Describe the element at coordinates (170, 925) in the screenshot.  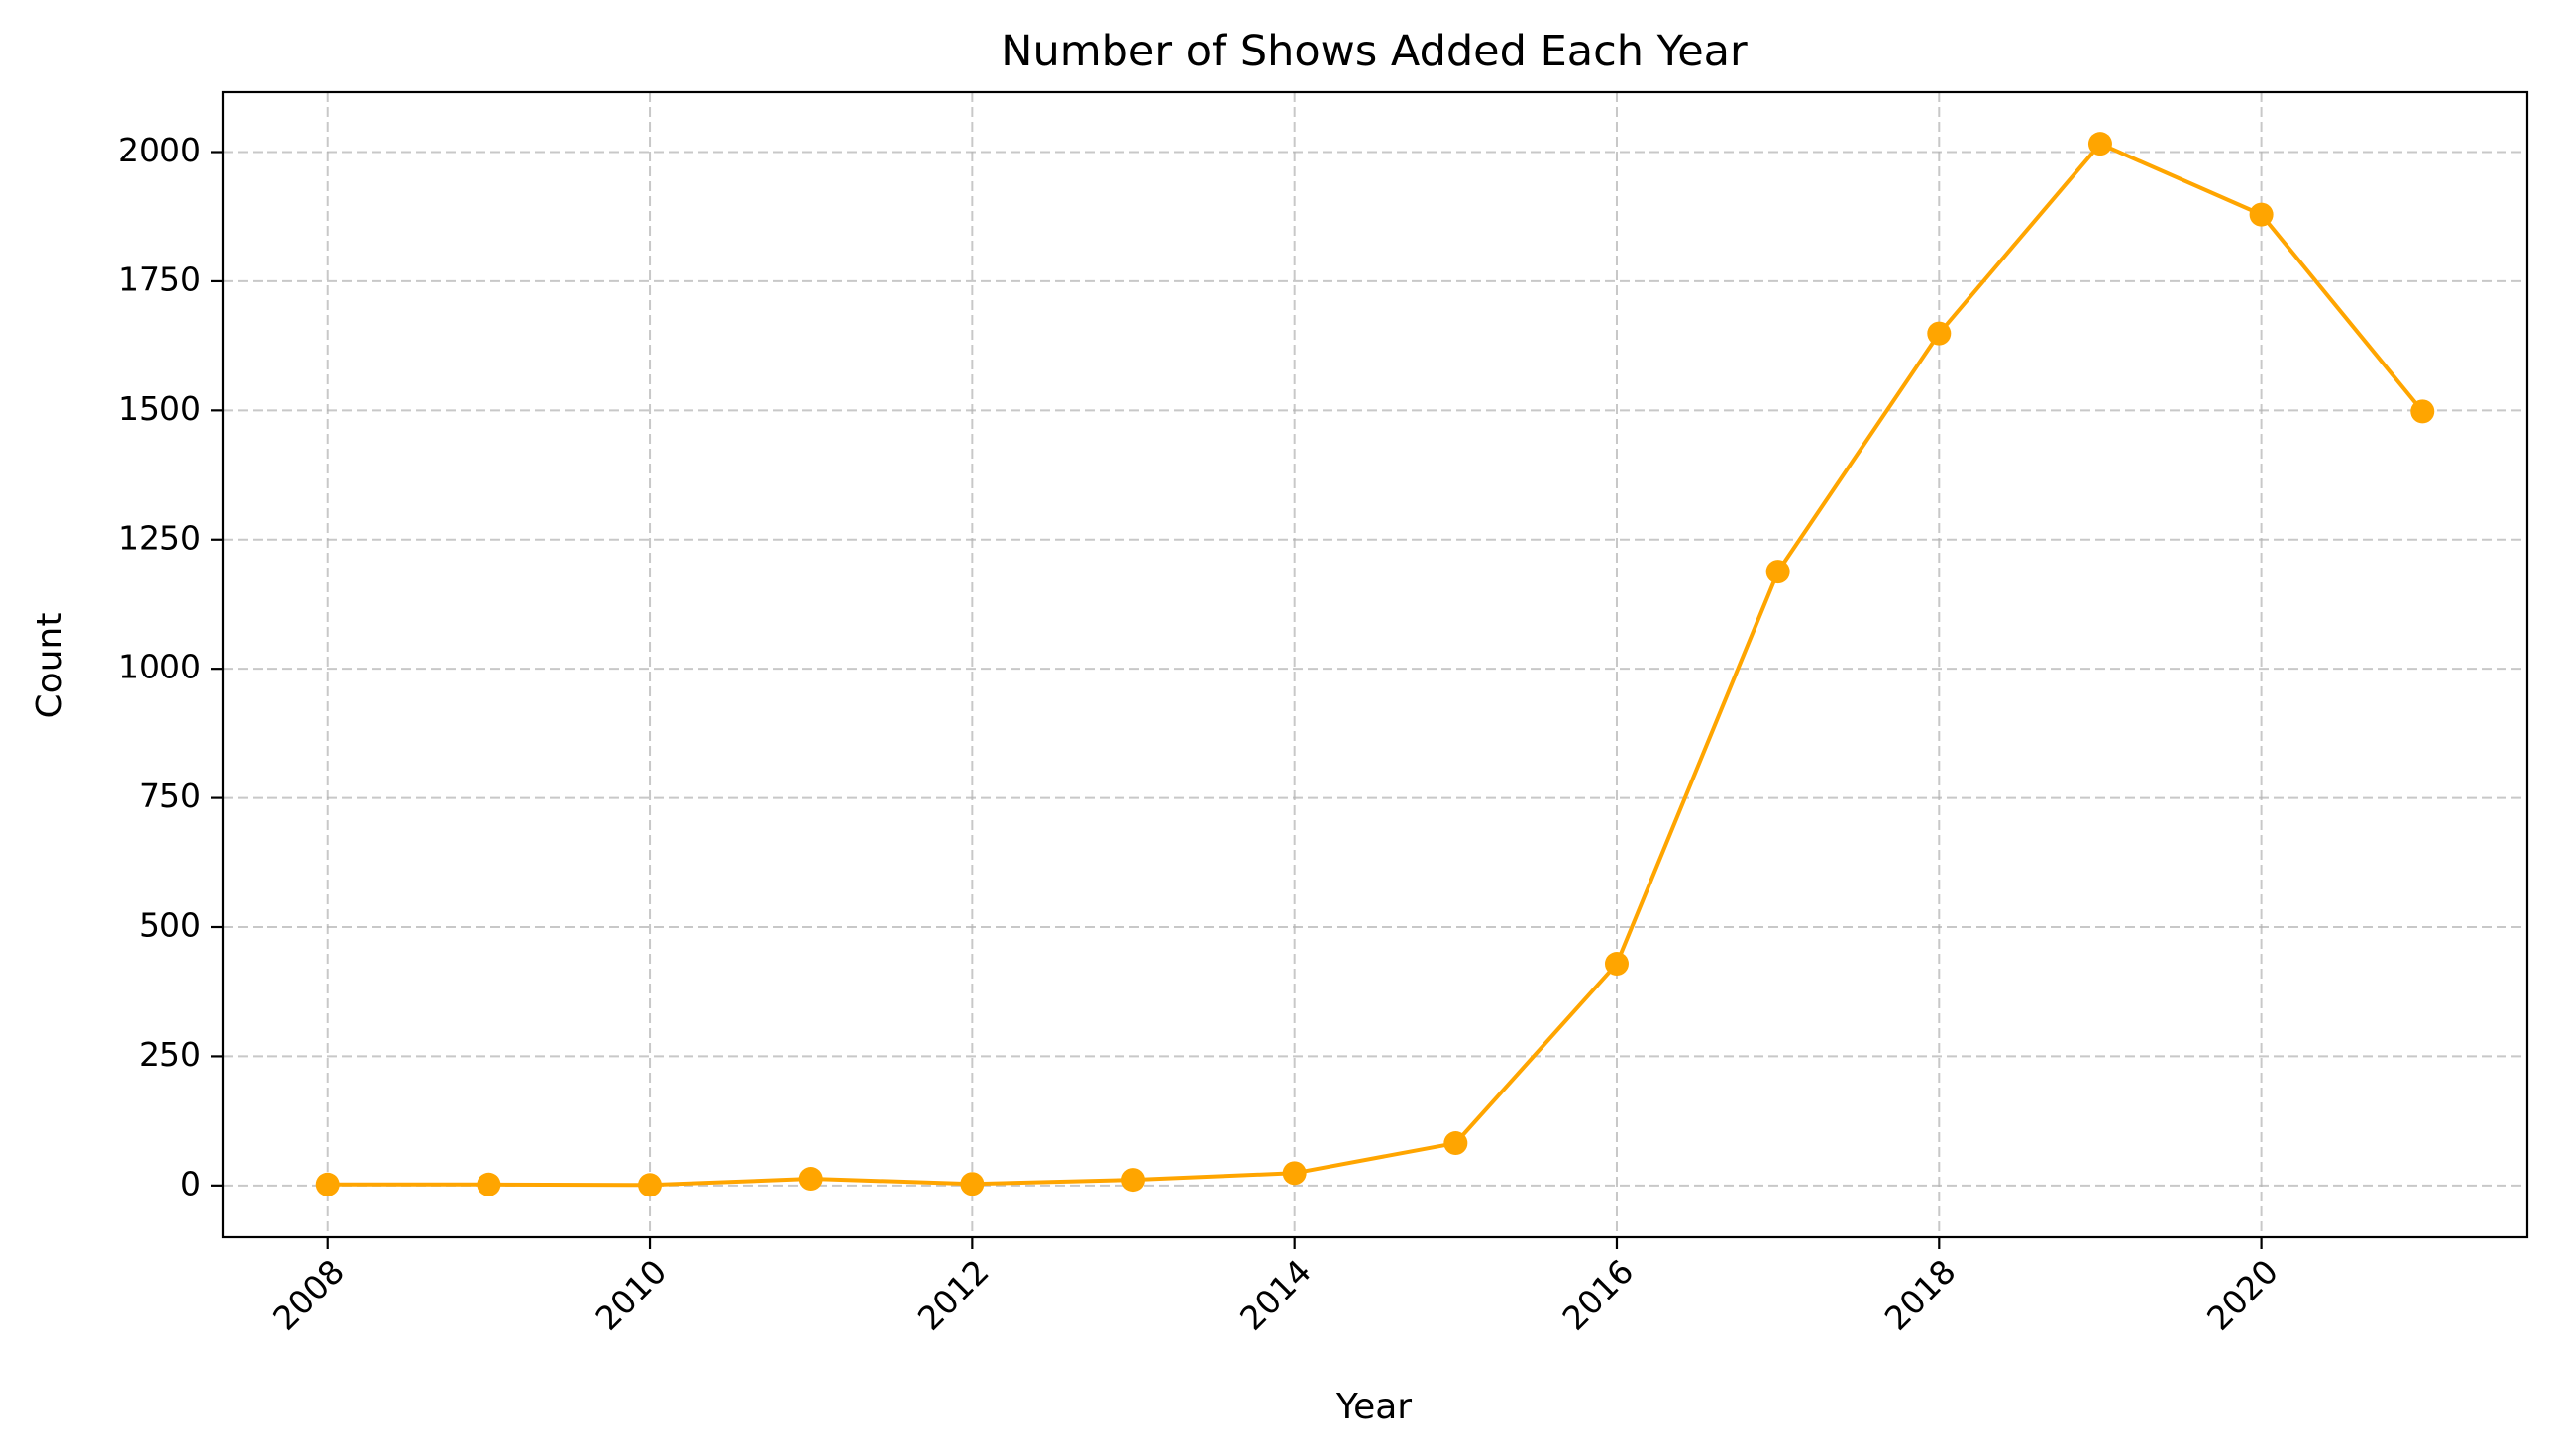
I see `y-tick-label: 500` at that location.